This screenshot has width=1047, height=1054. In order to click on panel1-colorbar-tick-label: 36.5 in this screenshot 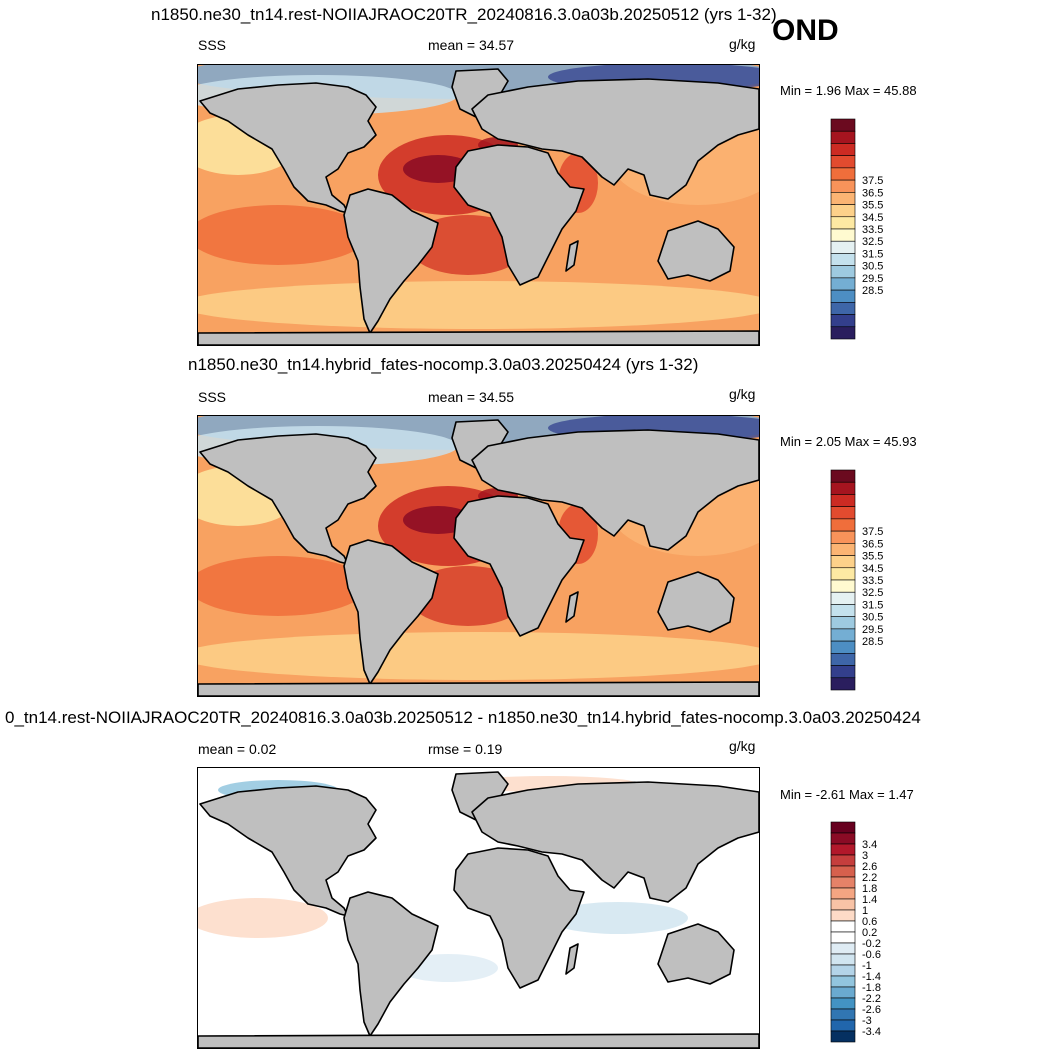, I will do `click(872, 193)`.